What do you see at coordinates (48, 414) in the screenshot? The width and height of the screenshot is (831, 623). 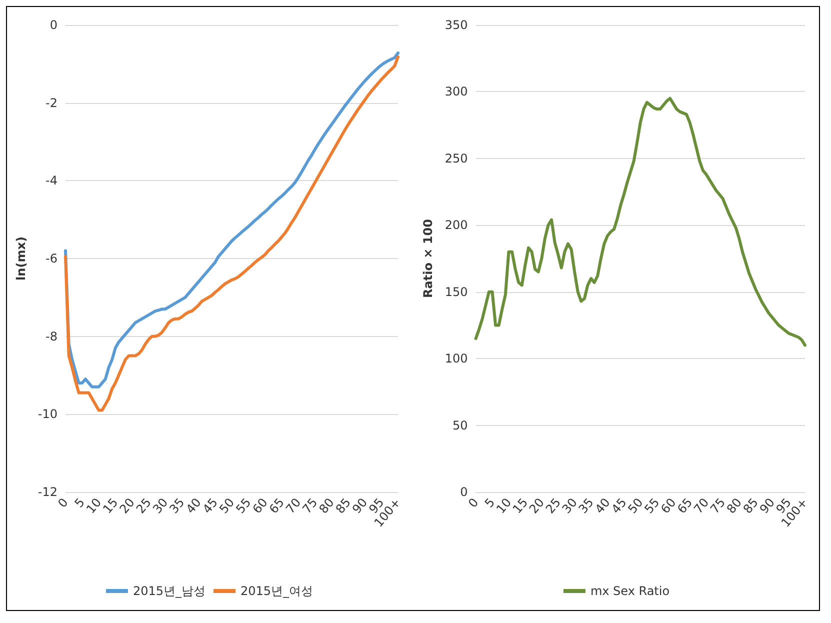 I see `y-tick-label: -10` at bounding box center [48, 414].